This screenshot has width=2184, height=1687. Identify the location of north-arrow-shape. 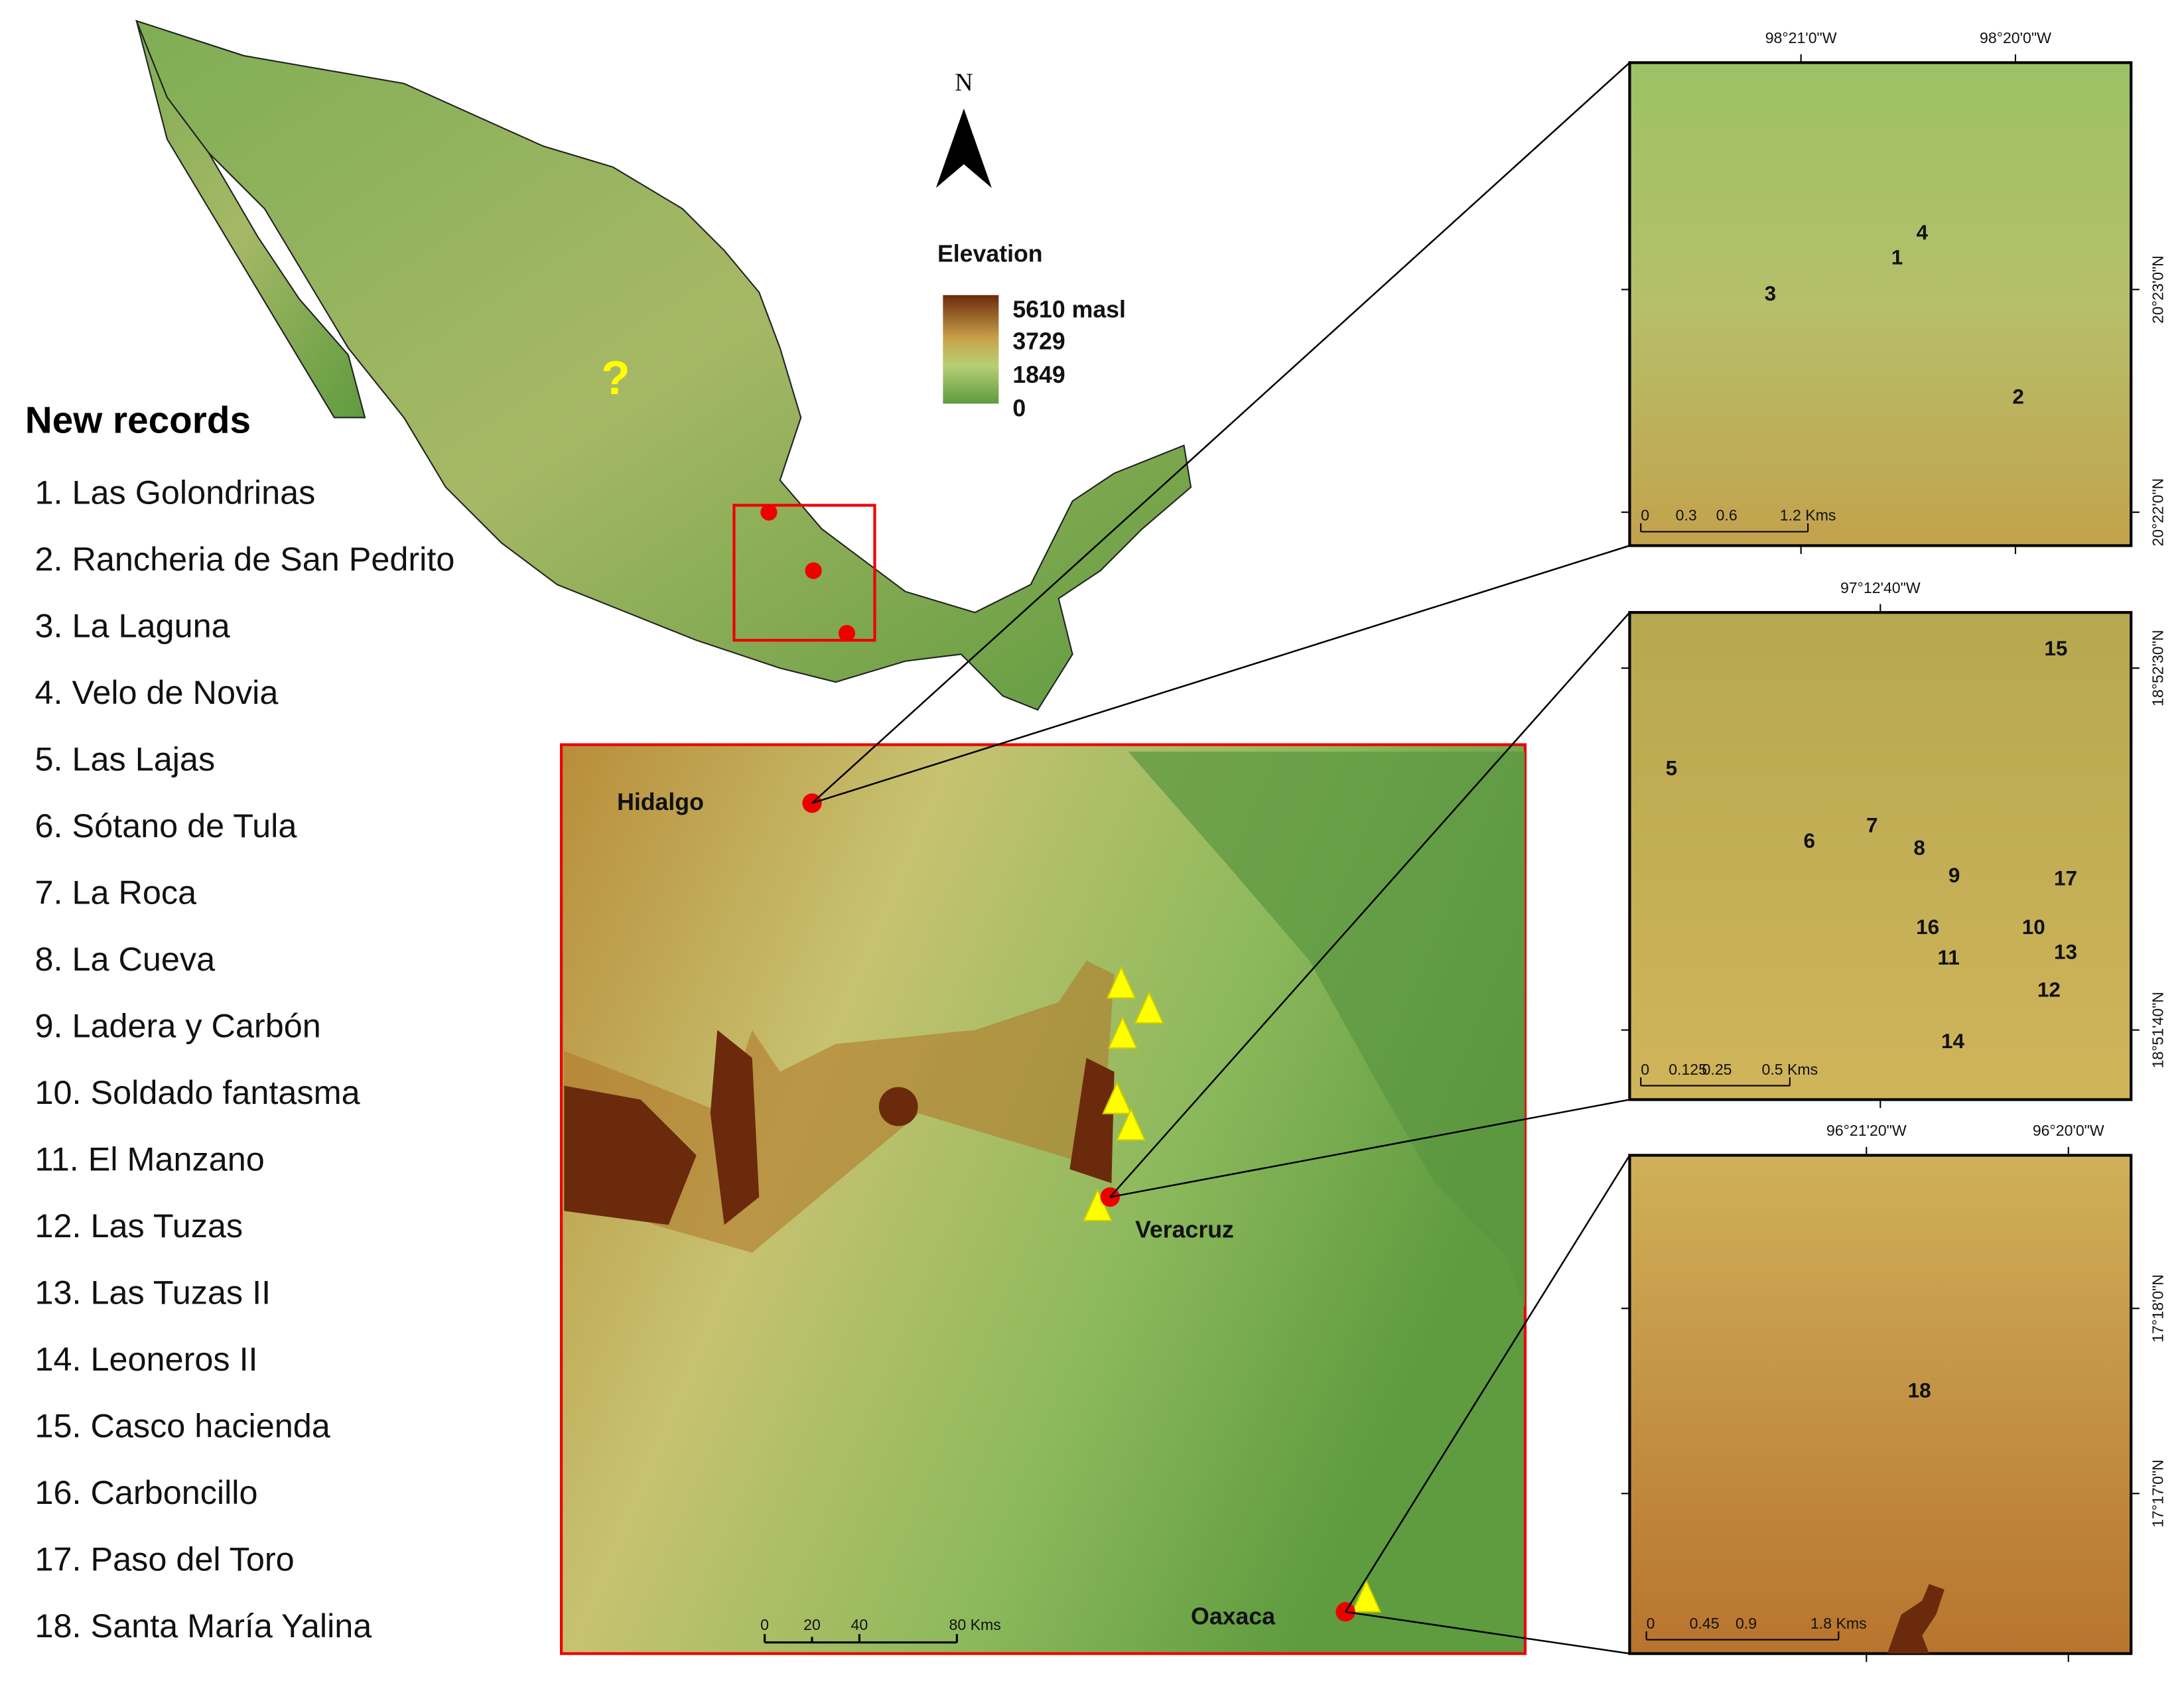
(963, 148).